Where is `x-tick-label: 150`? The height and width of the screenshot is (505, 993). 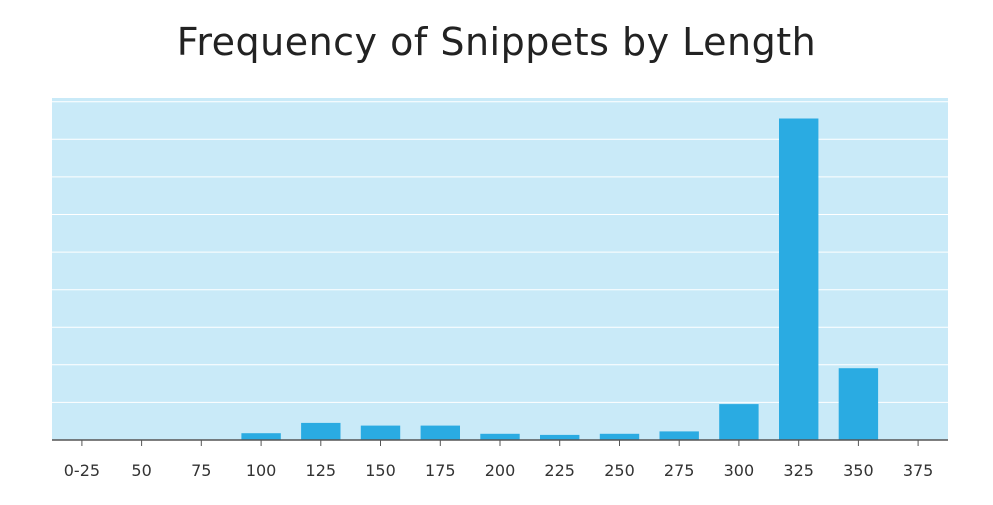 x-tick-label: 150 is located at coordinates (380, 470).